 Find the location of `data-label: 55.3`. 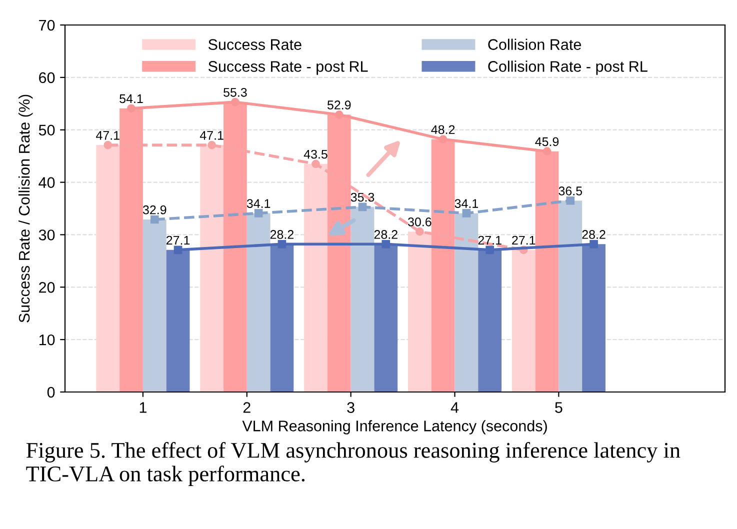

data-label: 55.3 is located at coordinates (235, 92).